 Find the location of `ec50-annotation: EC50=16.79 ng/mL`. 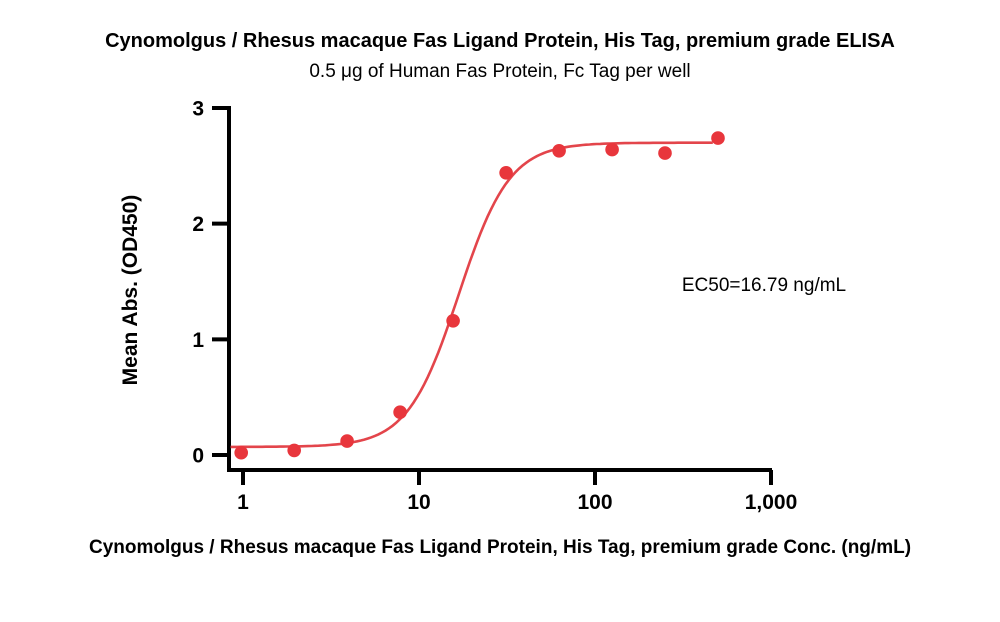

ec50-annotation: EC50=16.79 ng/mL is located at coordinates (764, 285).